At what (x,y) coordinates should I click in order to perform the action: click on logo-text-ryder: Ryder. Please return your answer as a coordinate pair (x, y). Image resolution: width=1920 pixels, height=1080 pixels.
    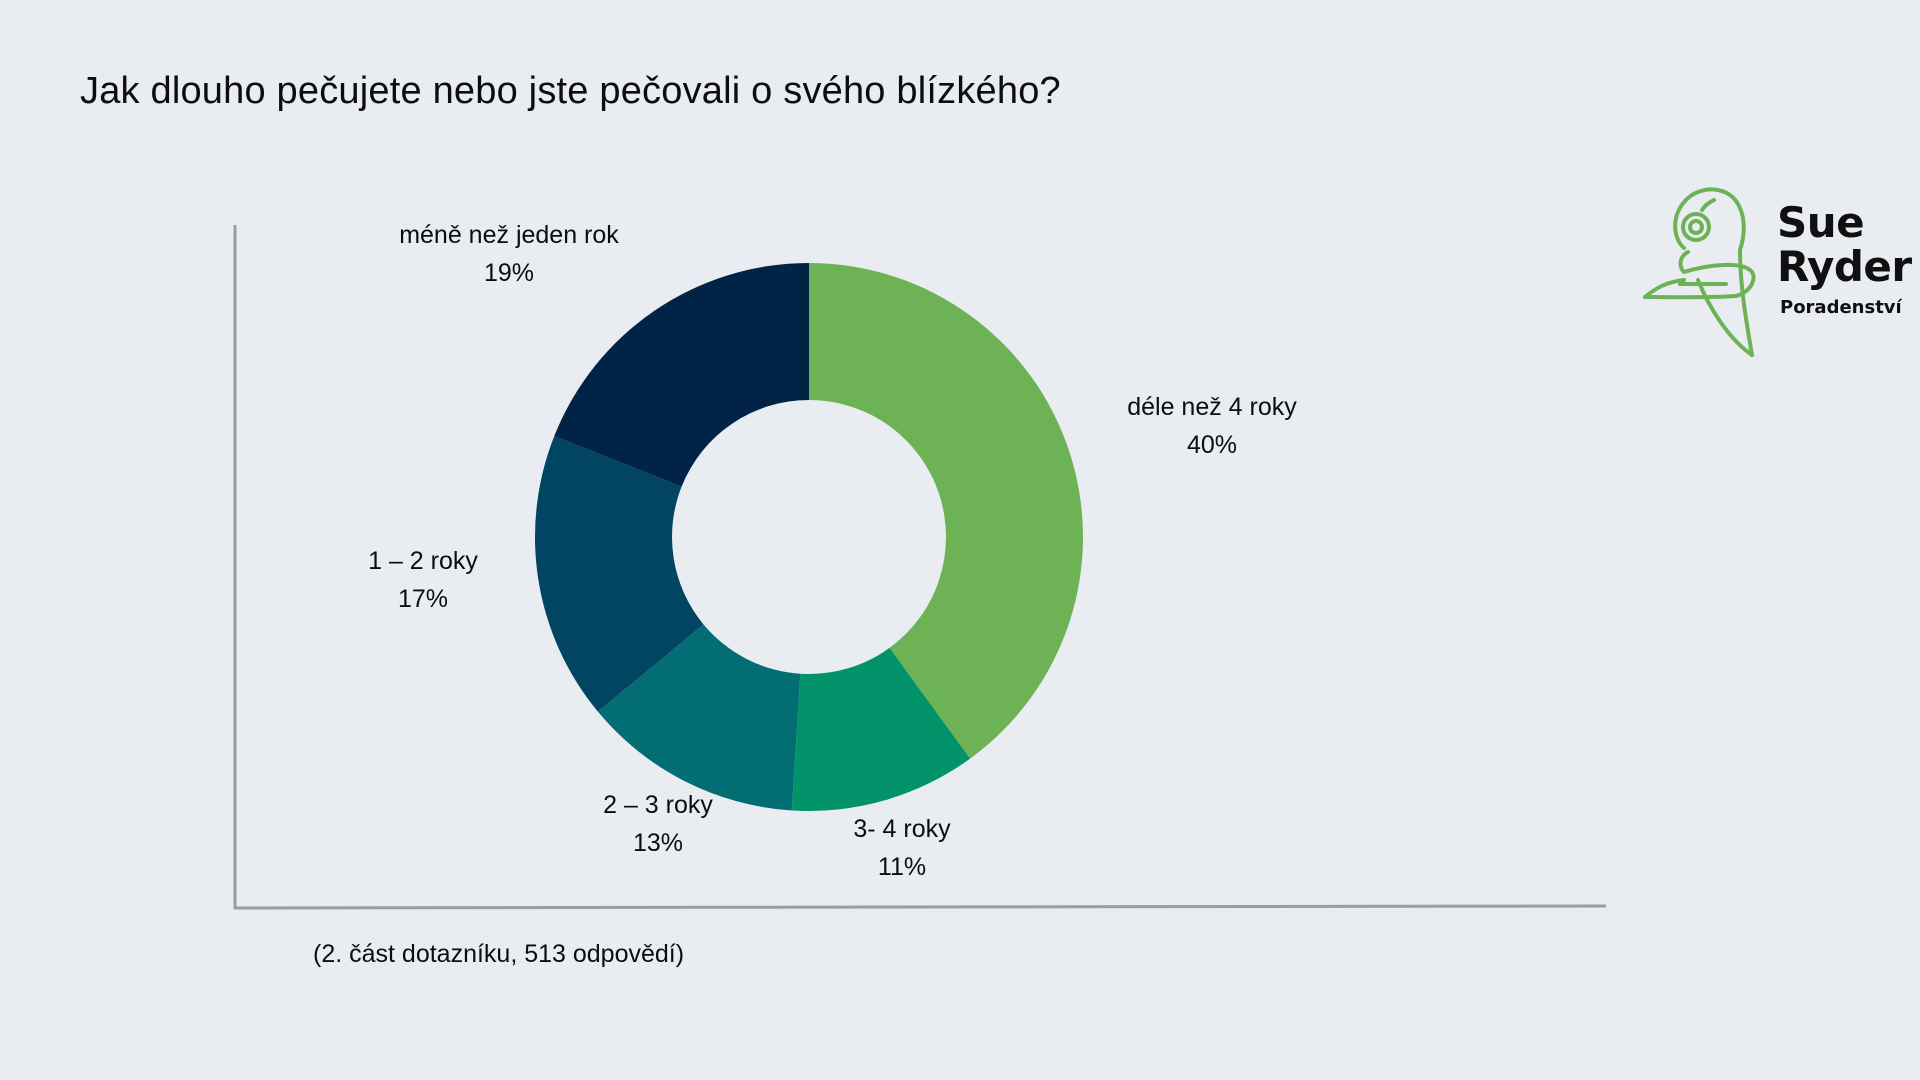
    Looking at the image, I should click on (1844, 266).